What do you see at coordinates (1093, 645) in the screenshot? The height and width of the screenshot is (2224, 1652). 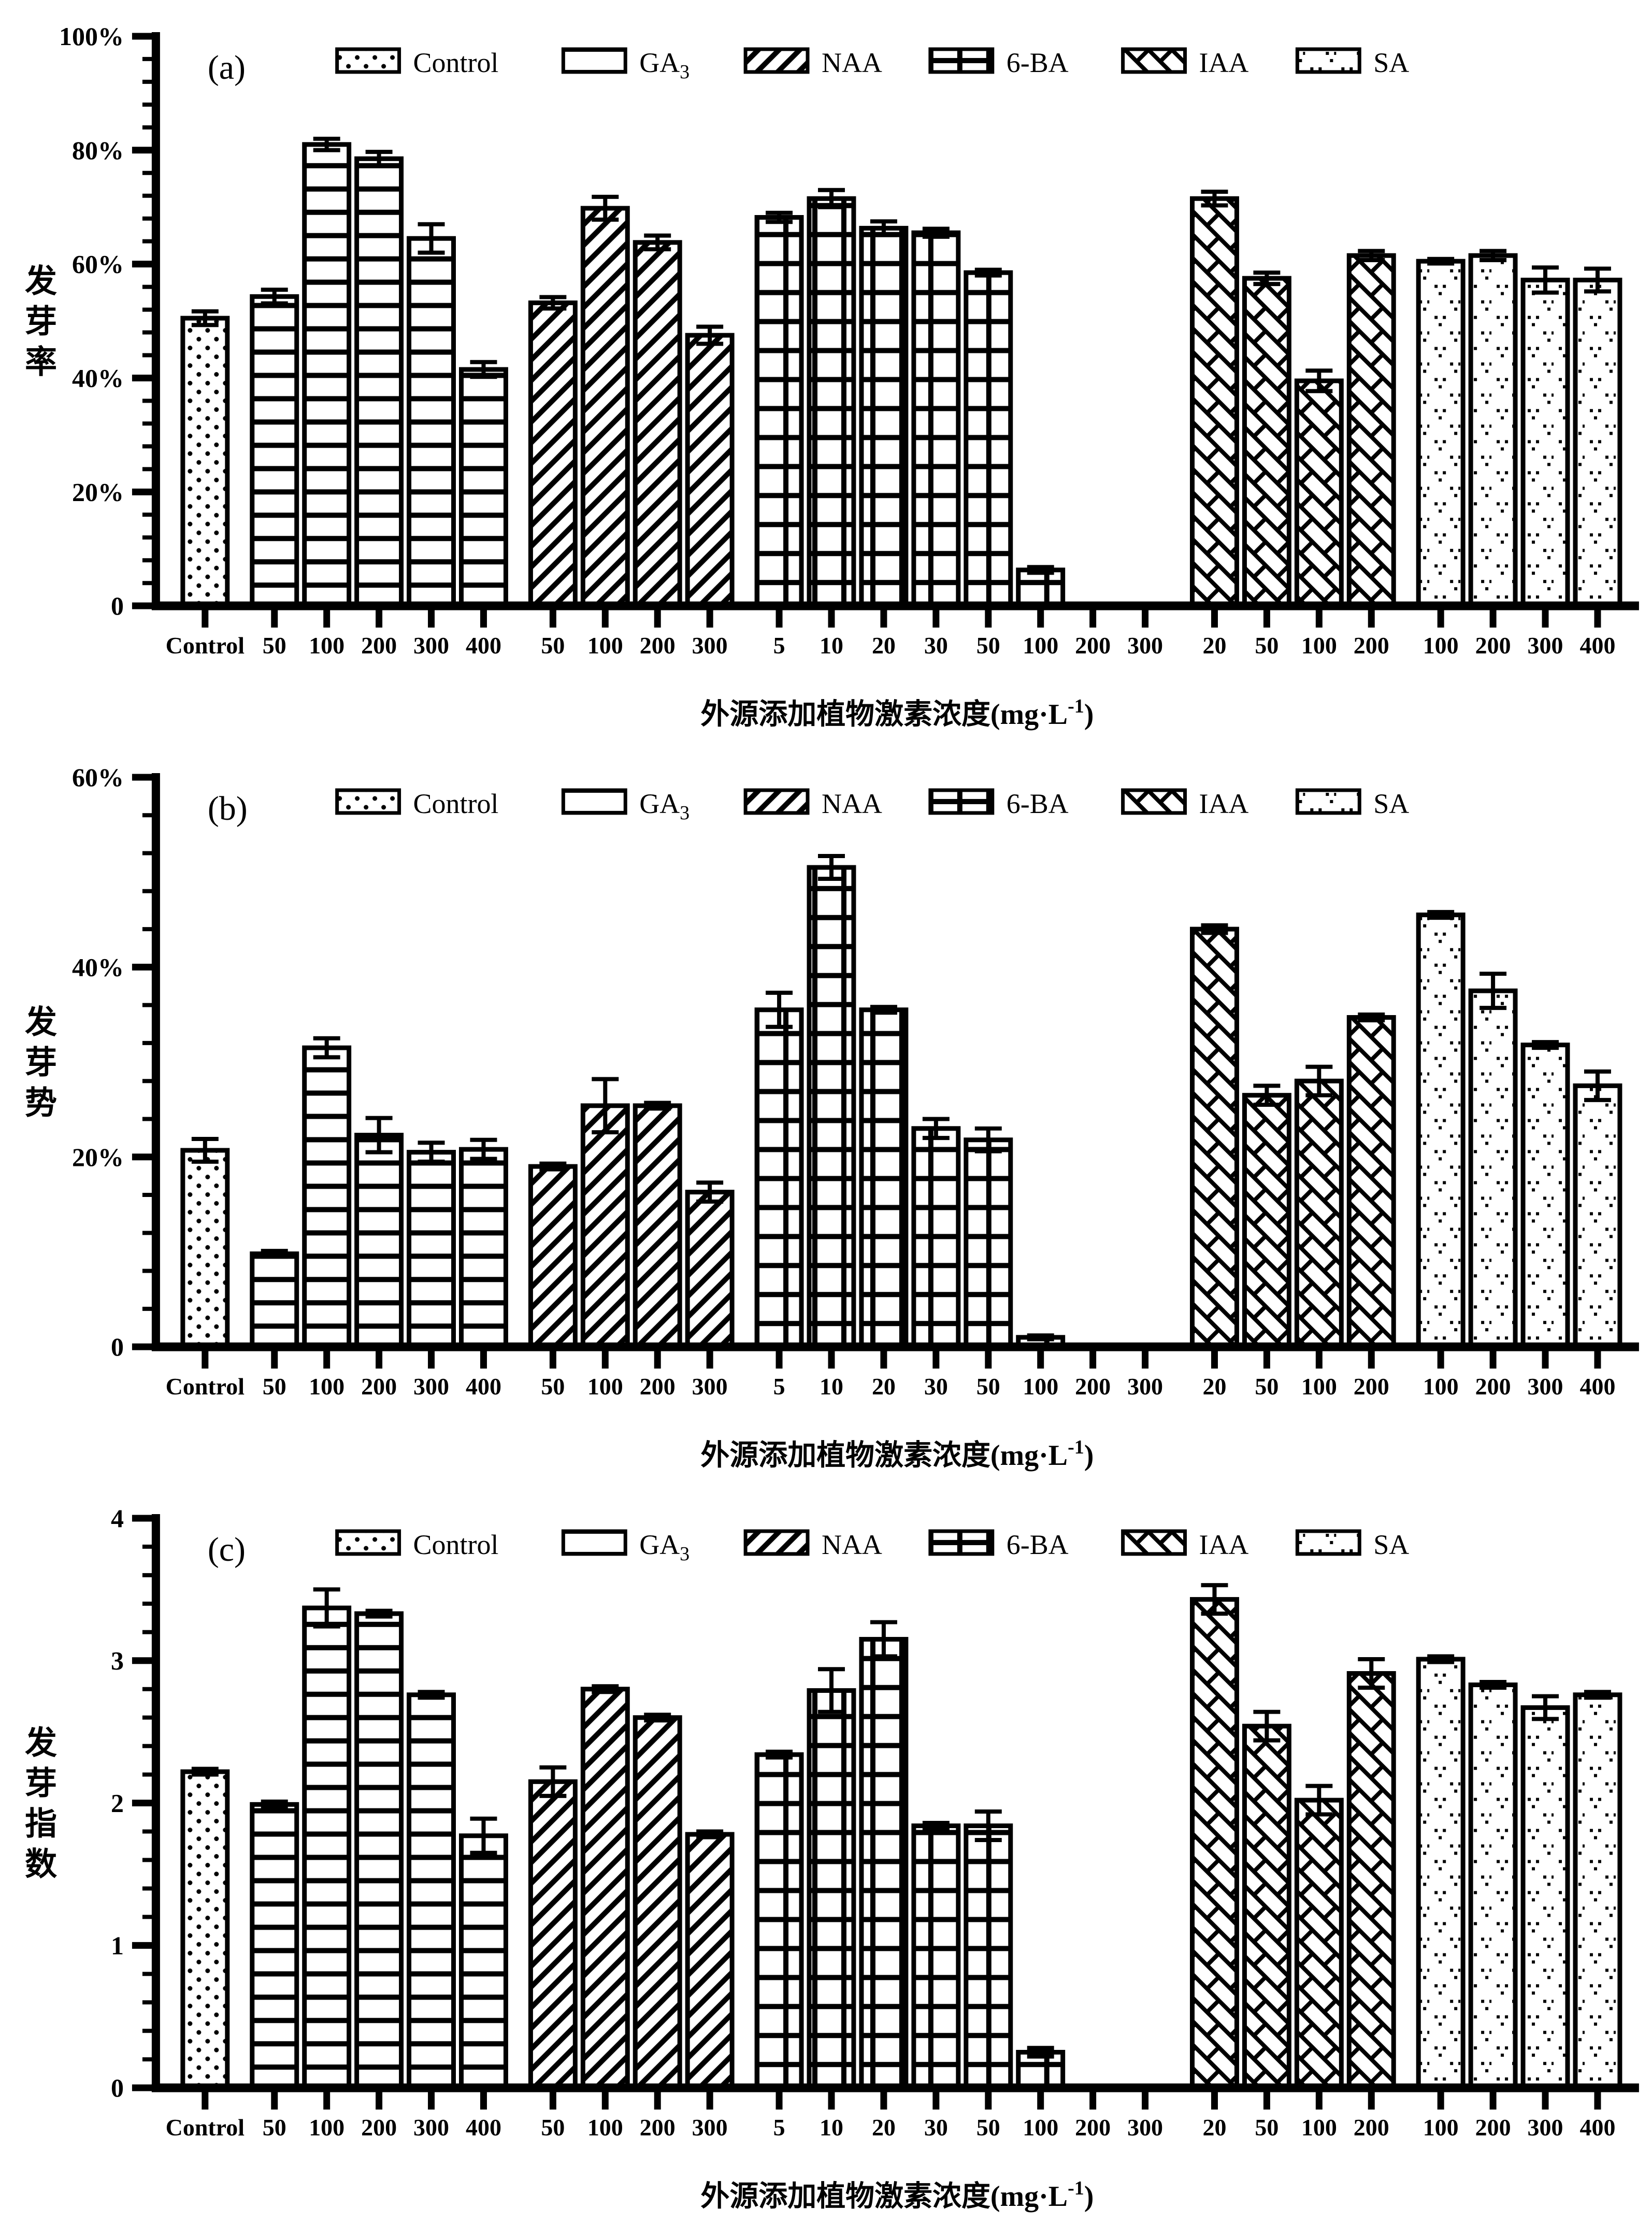 I see `x-tick-label-6-BA-200: 200` at bounding box center [1093, 645].